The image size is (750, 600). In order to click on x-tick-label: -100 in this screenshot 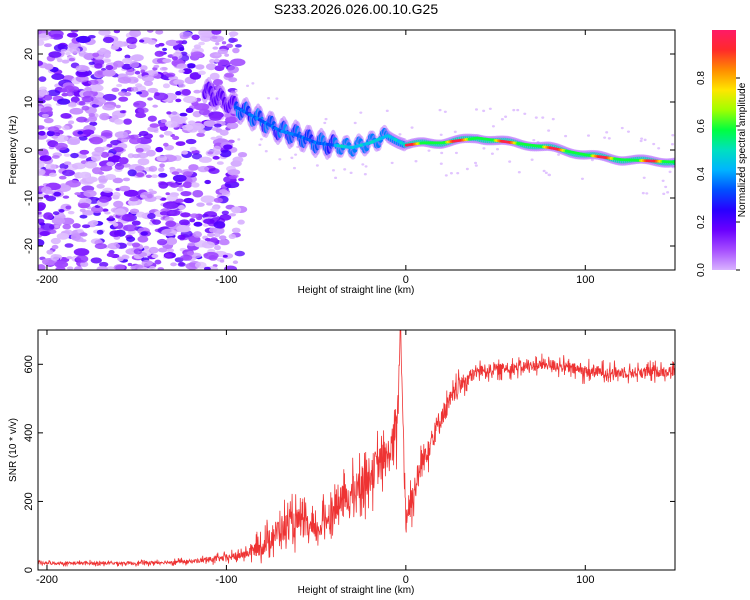, I will do `click(226, 580)`.